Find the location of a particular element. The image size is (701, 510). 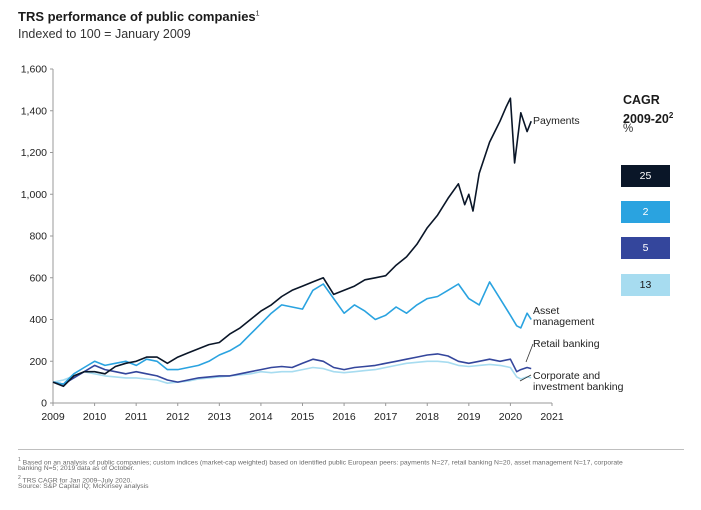

series-label: management is located at coordinates (563, 322).